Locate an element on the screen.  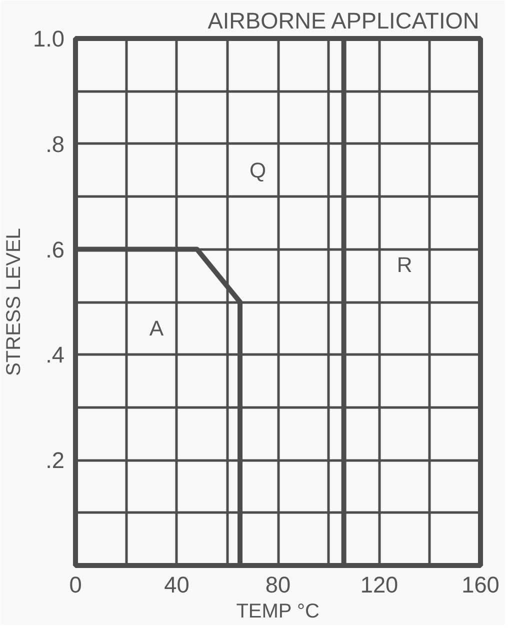
x-tick-label: 80 is located at coordinates (278, 585).